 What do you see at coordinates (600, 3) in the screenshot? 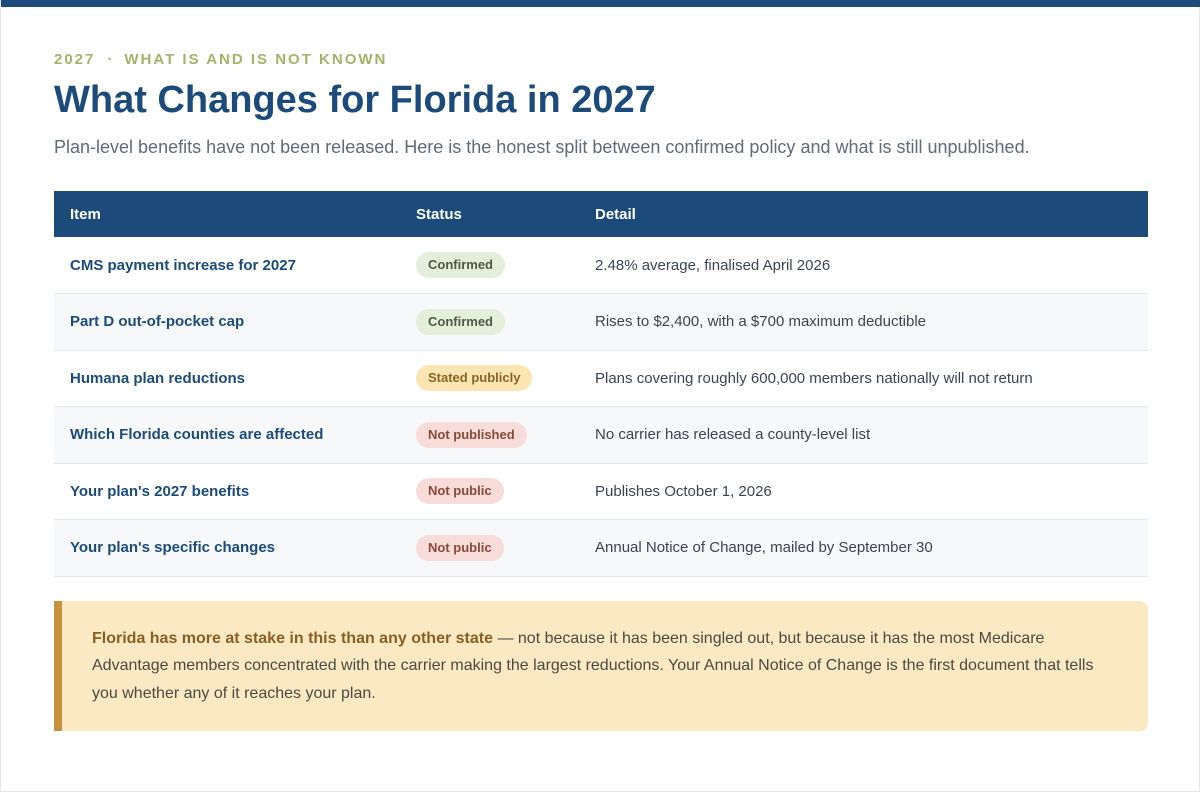
I see `top-accent-bar` at bounding box center [600, 3].